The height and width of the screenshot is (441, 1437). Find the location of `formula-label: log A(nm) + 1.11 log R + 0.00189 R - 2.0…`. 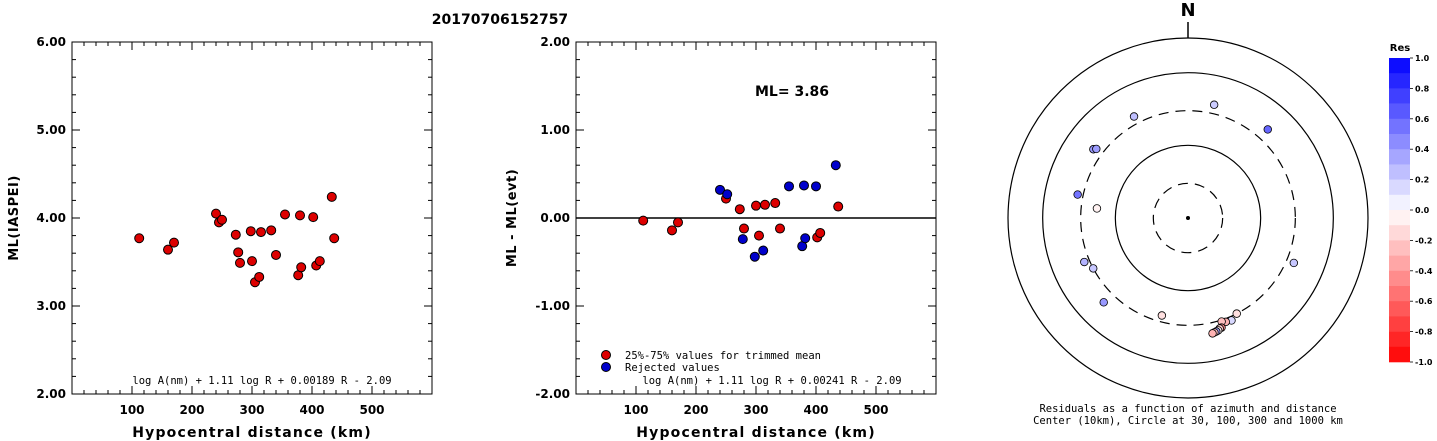

formula-label: log A(nm) + 1.11 log R + 0.00189 R - 2.0… is located at coordinates (261, 381).